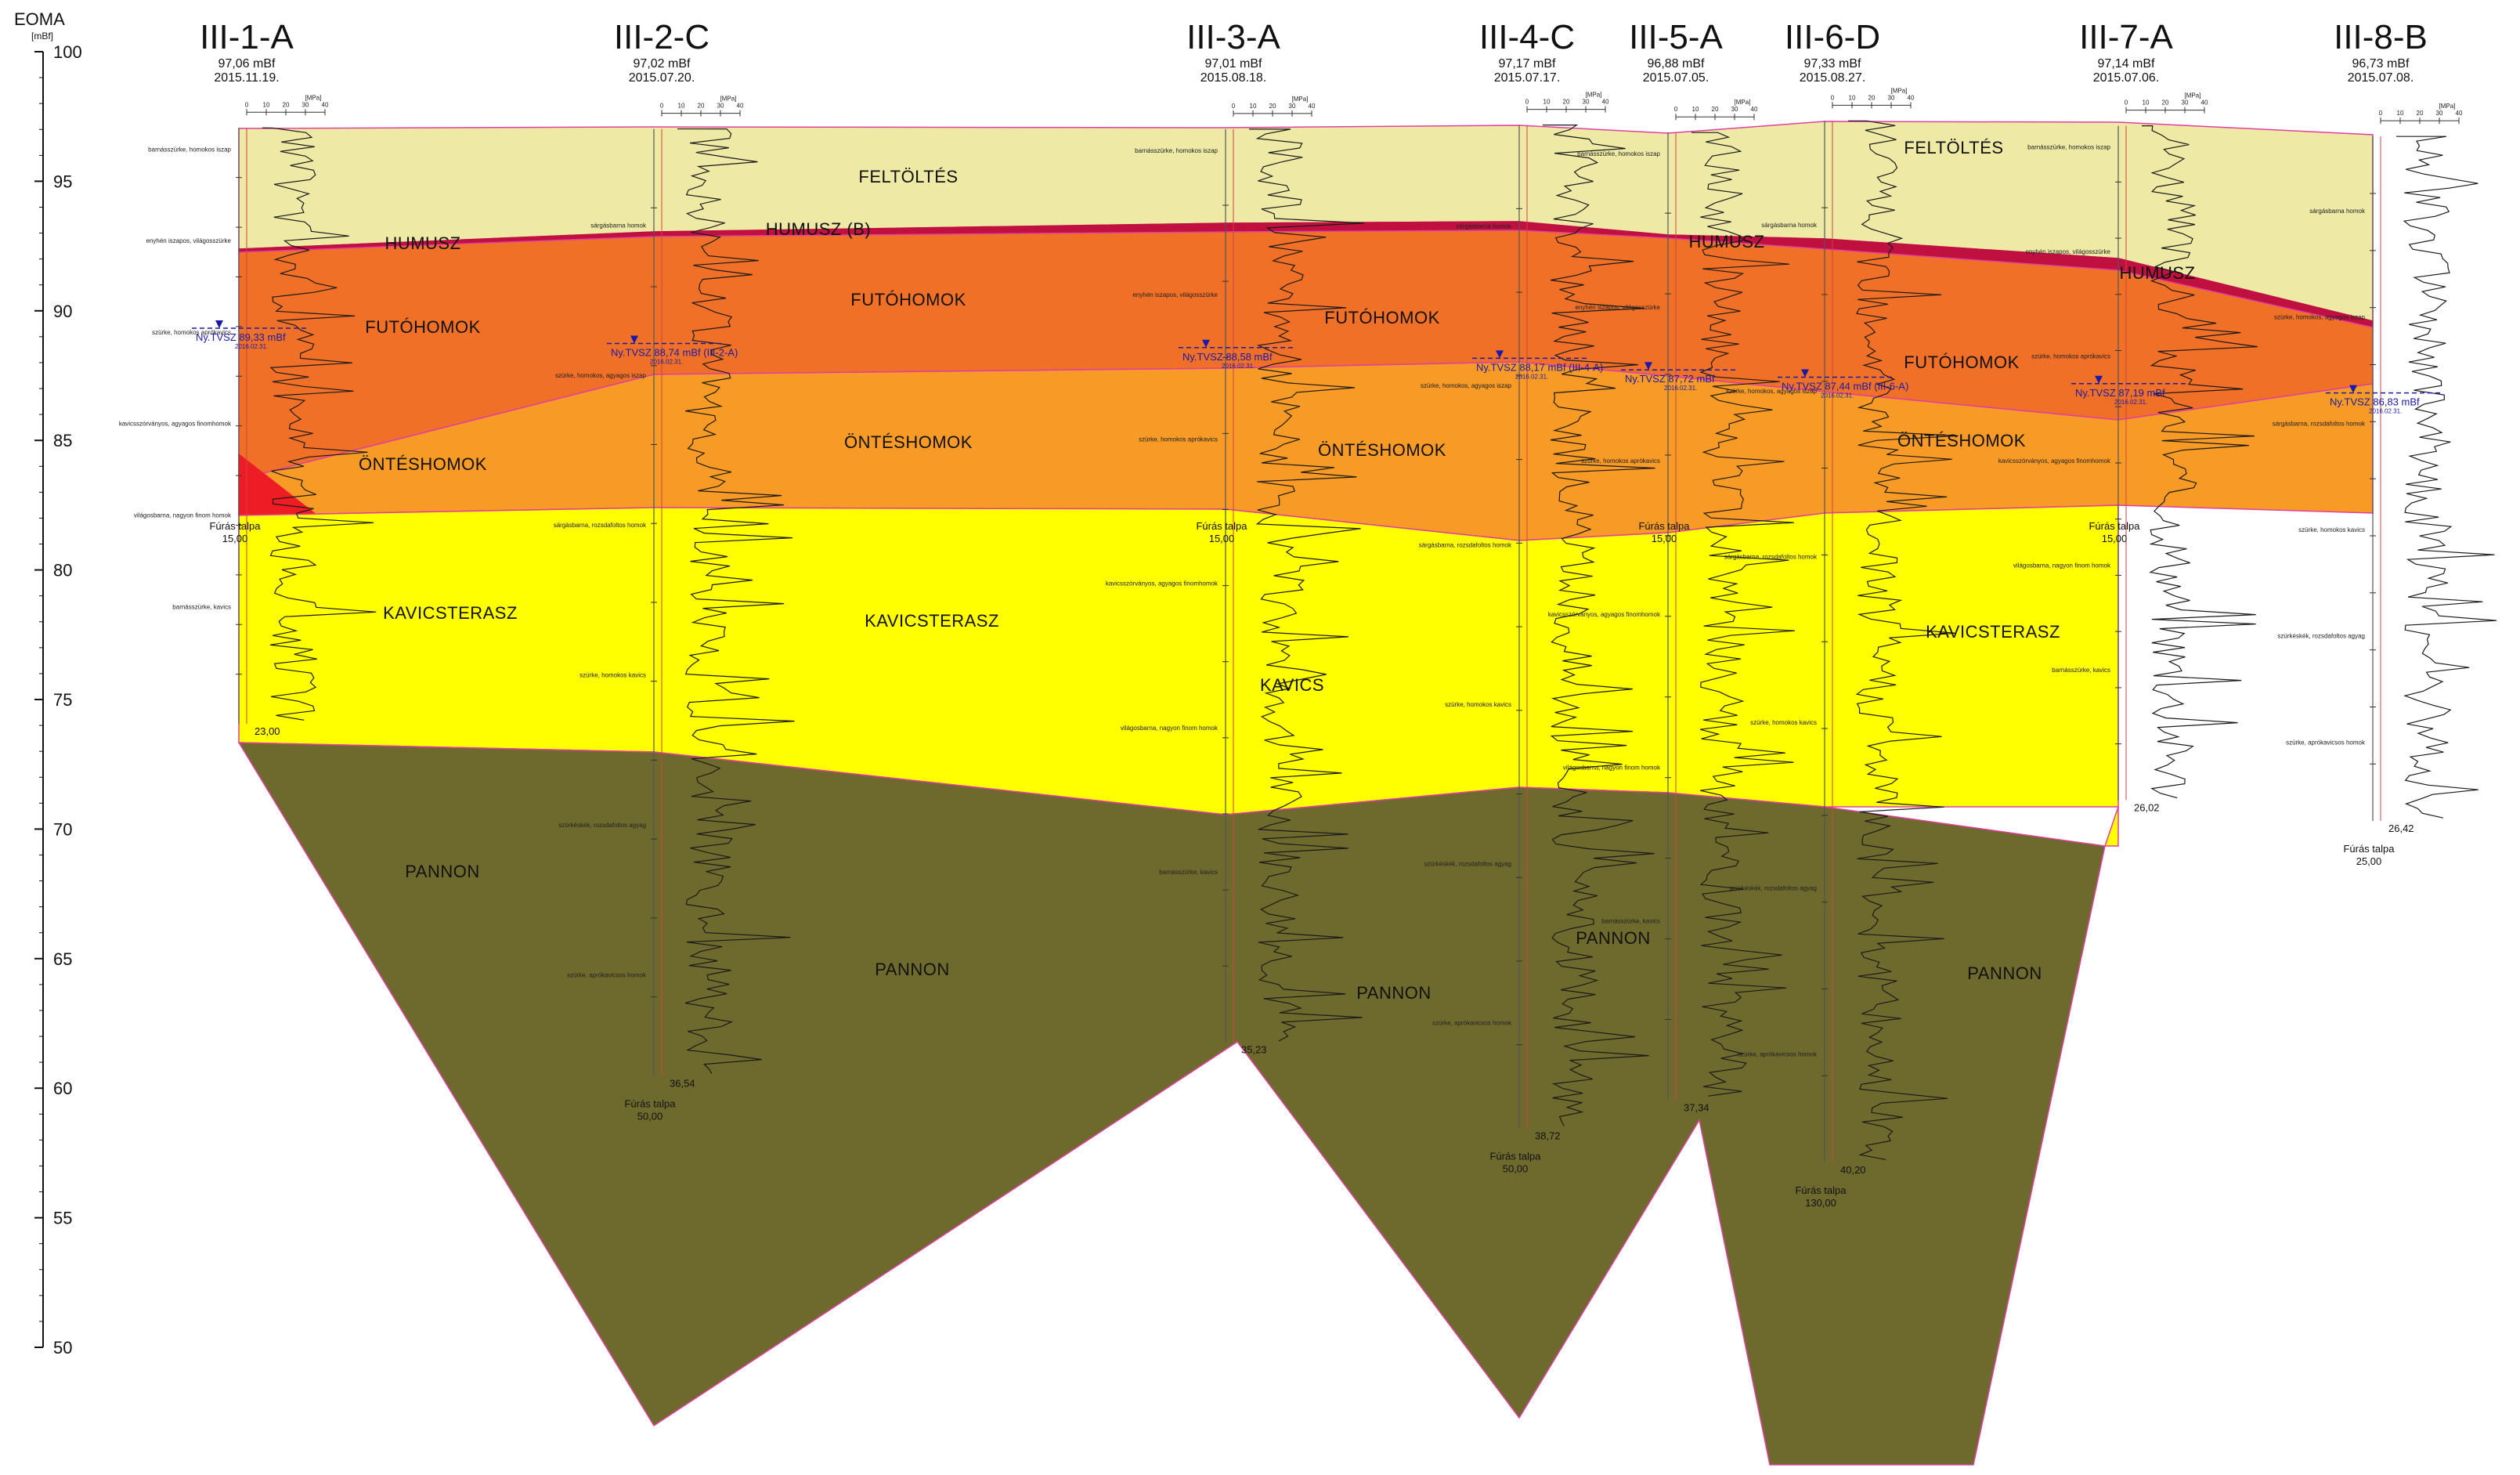 This screenshot has width=2520, height=1475. Describe the element at coordinates (1670, 379) in the screenshot. I see `water-level-label: Ny.TVSZ 87,72 mBf` at that location.